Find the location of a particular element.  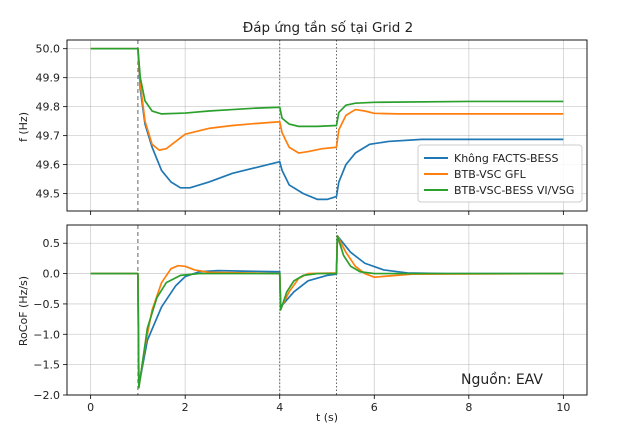

y-tick-label: 49.5 is located at coordinates (48, 194).